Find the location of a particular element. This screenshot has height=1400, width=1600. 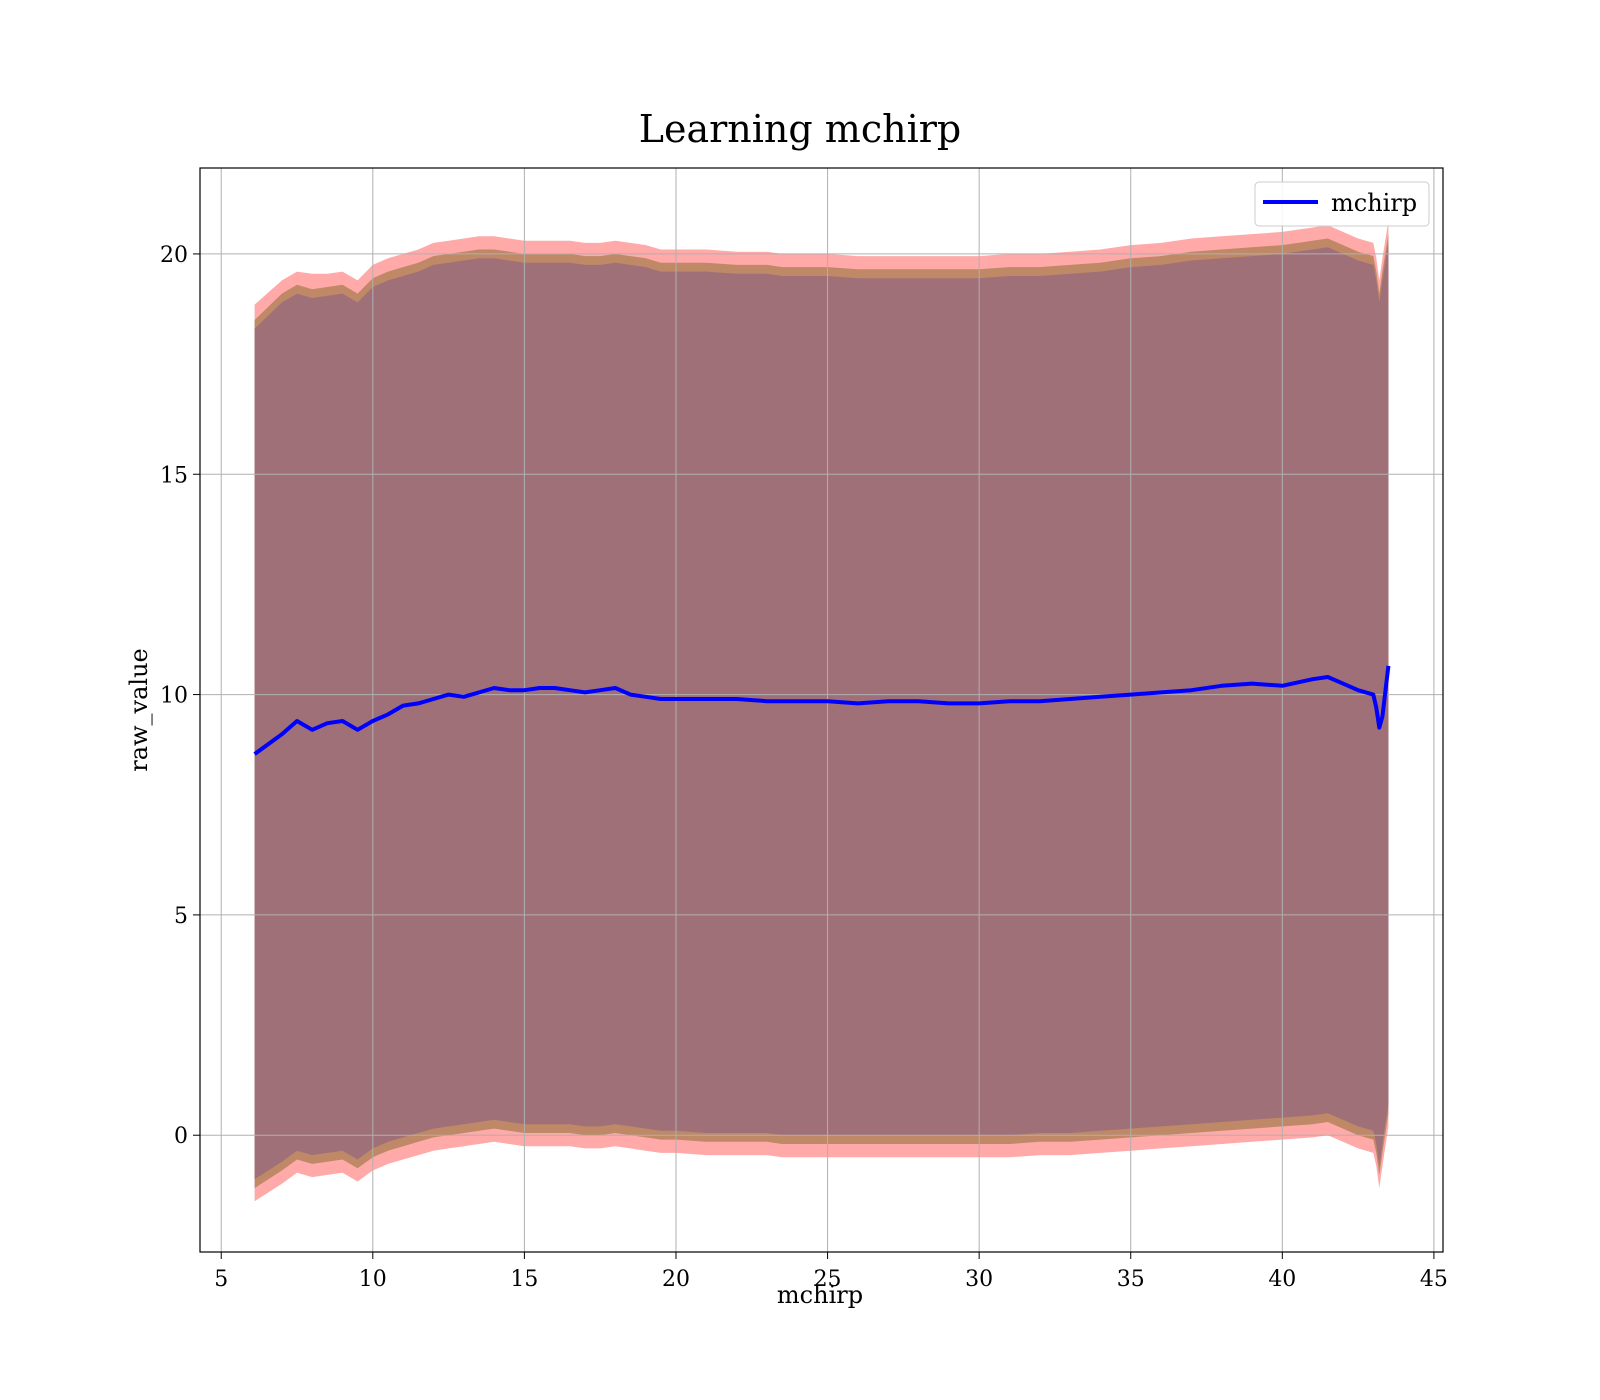

x-tick-label: 40 is located at coordinates (1282, 1279).